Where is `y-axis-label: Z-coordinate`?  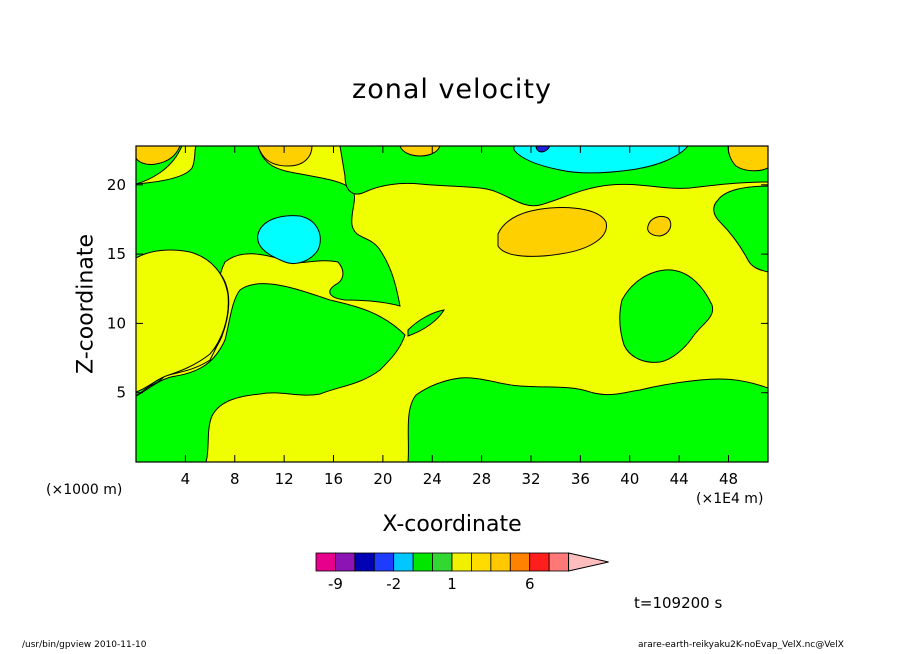
y-axis-label: Z-coordinate is located at coordinates (86, 304).